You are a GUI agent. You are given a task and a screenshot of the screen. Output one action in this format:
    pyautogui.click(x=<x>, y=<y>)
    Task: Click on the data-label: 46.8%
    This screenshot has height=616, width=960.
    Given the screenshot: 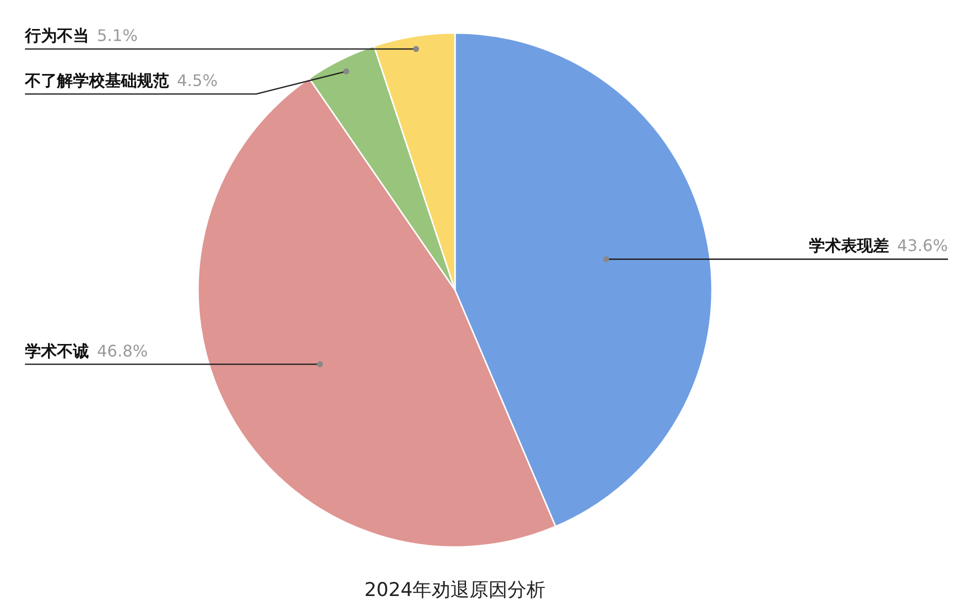 What is the action you would take?
    pyautogui.click(x=122, y=350)
    